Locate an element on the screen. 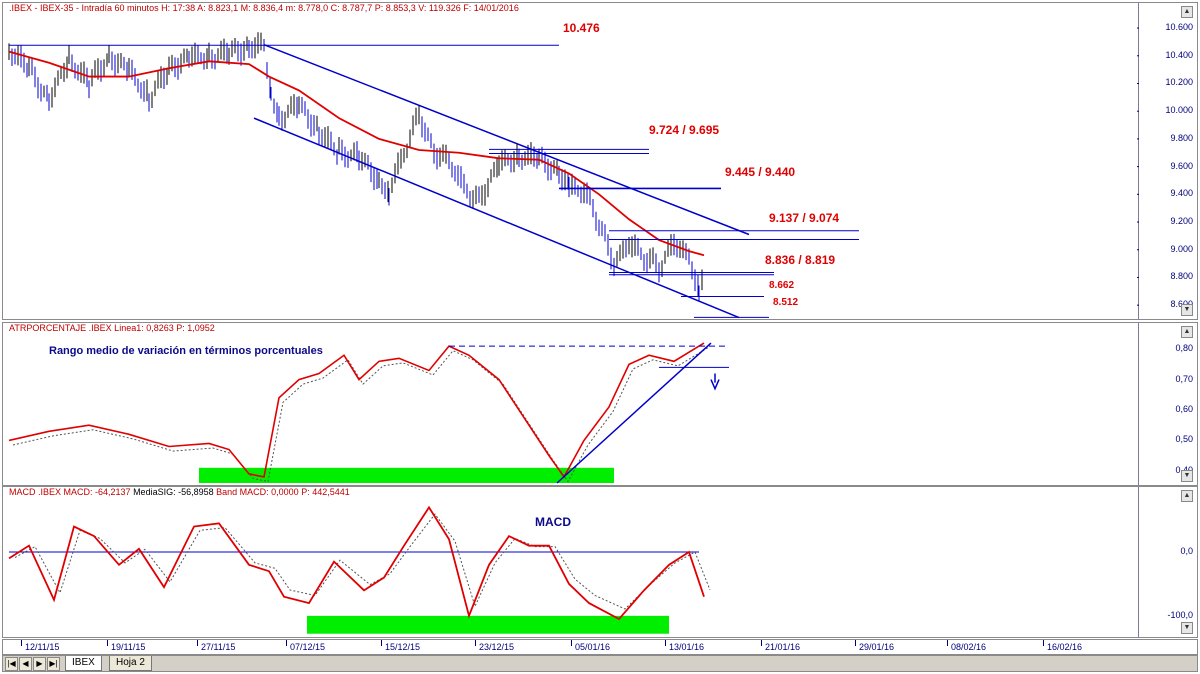 The image size is (1200, 674). price-tick-label: 10.200 is located at coordinates (1179, 82).